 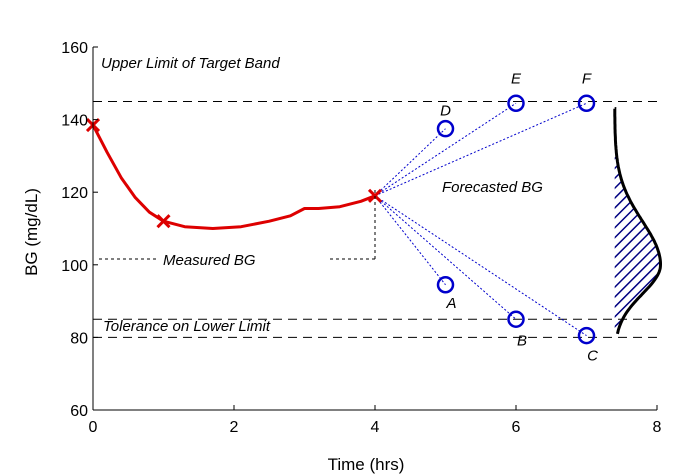 I want to click on forecast-point-e, so click(x=516, y=103).